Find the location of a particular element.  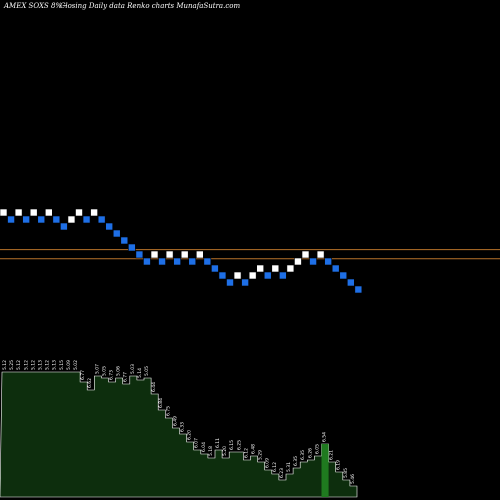

chart-title: AMEX SOXS 8%~ is located at coordinates (35, 6).